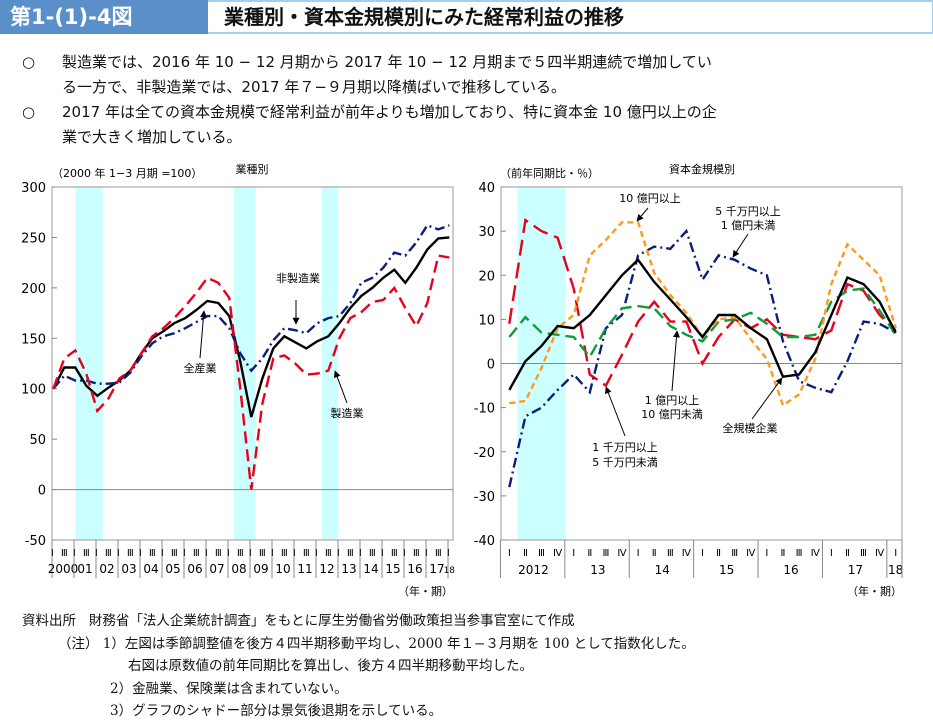 This screenshot has width=933, height=720. I want to click on y-tick-label: 250, so click(33, 238).